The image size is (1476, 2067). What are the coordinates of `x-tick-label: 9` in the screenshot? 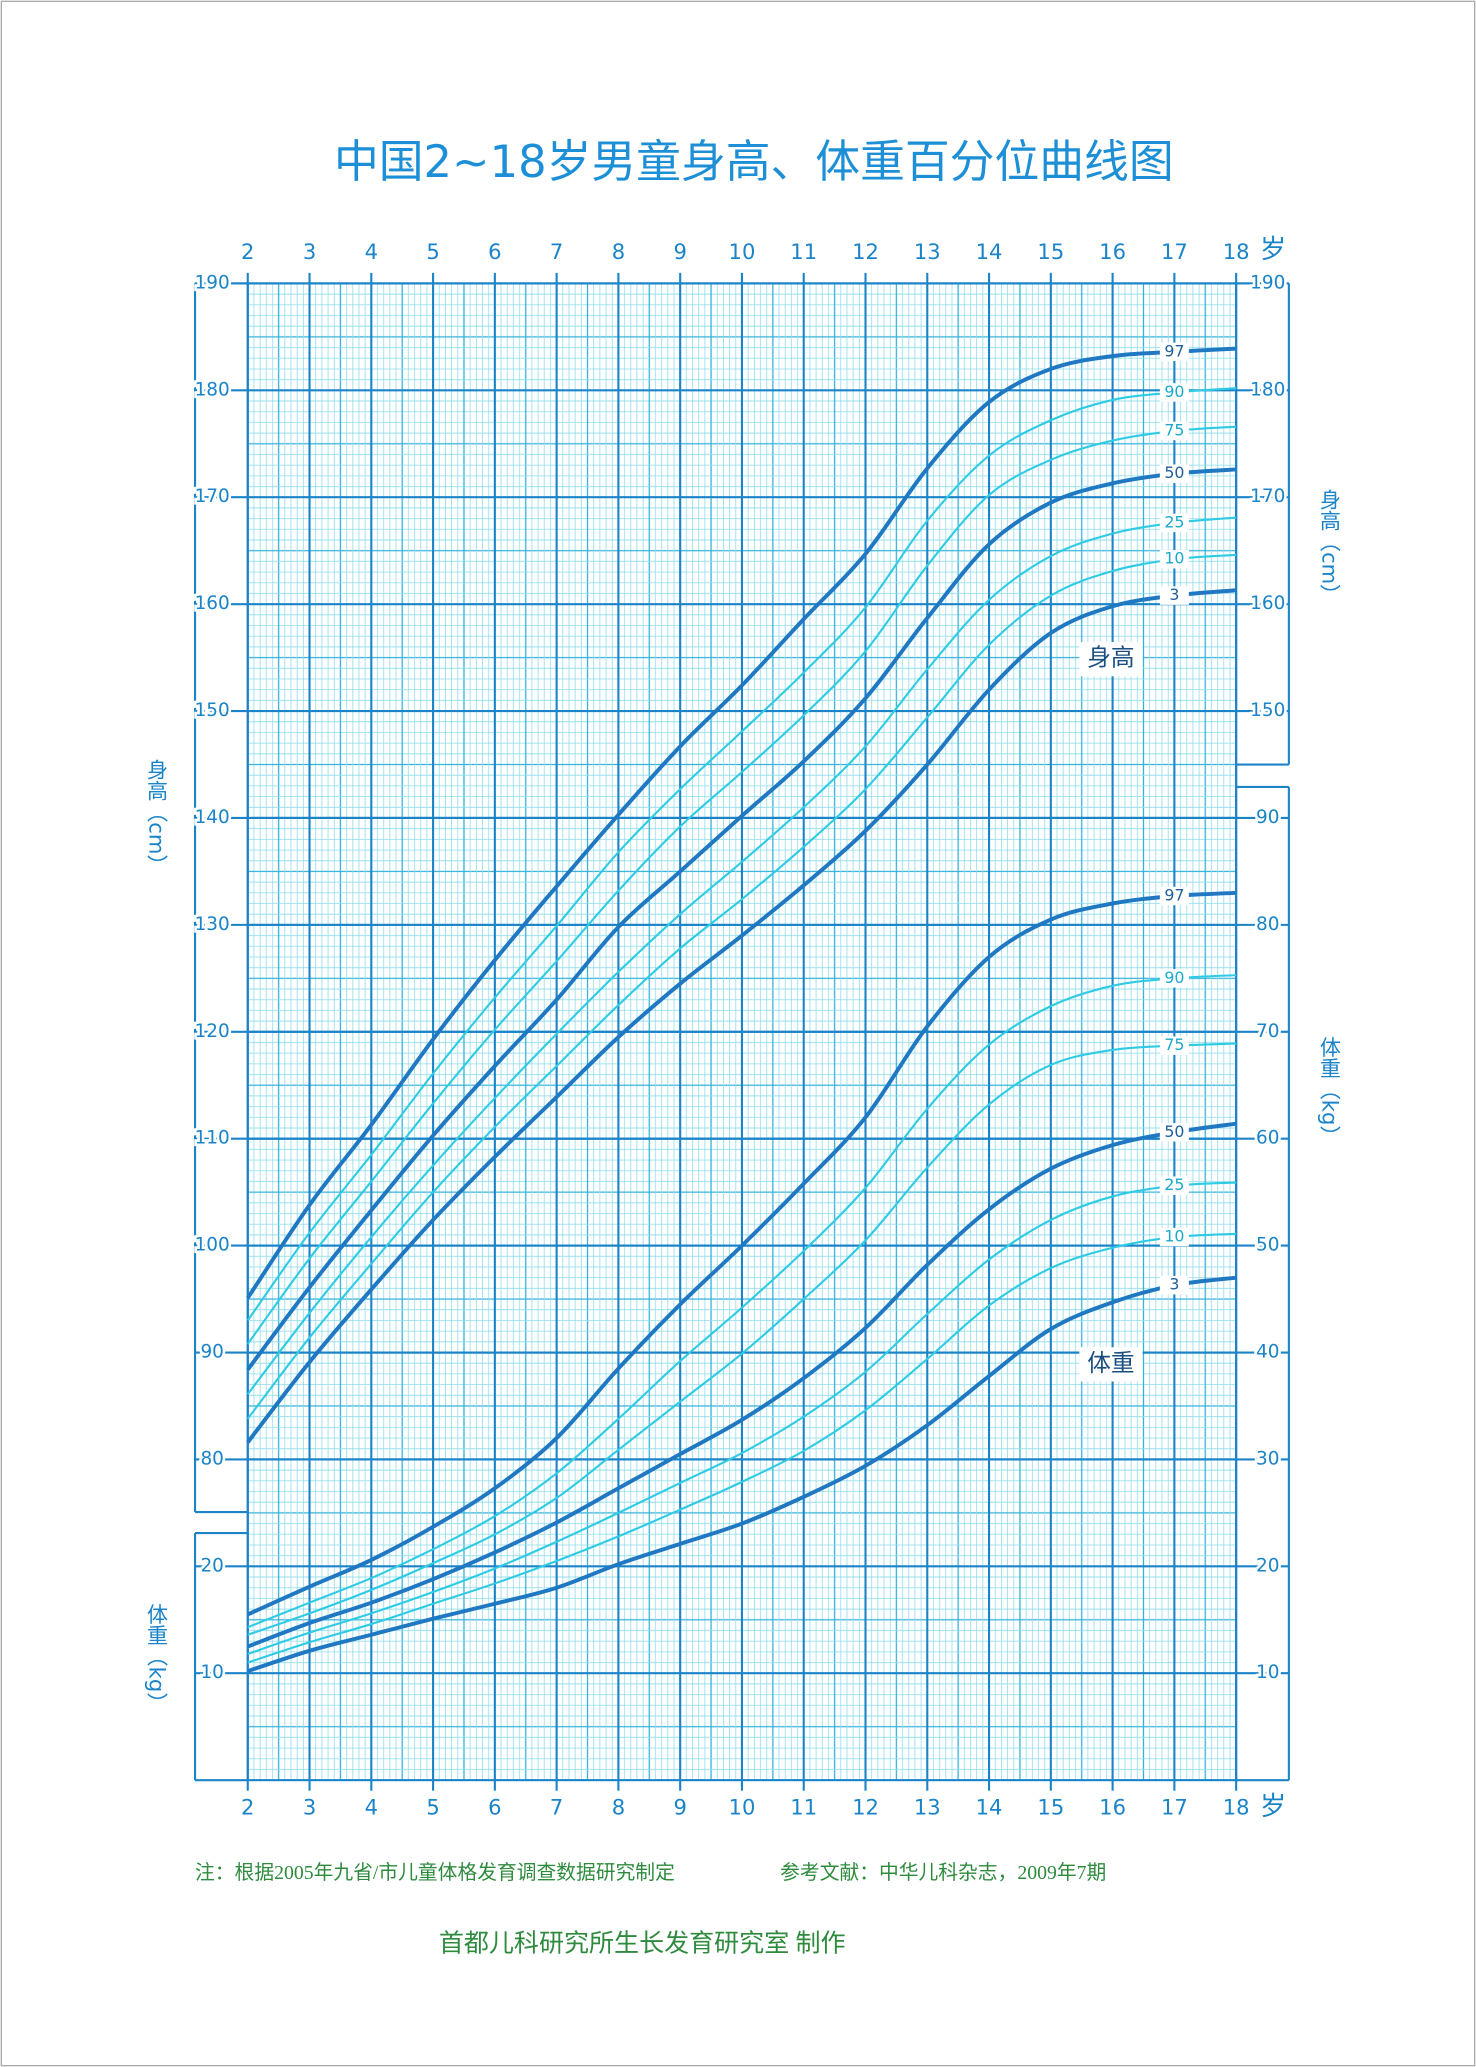 It's located at (679, 251).